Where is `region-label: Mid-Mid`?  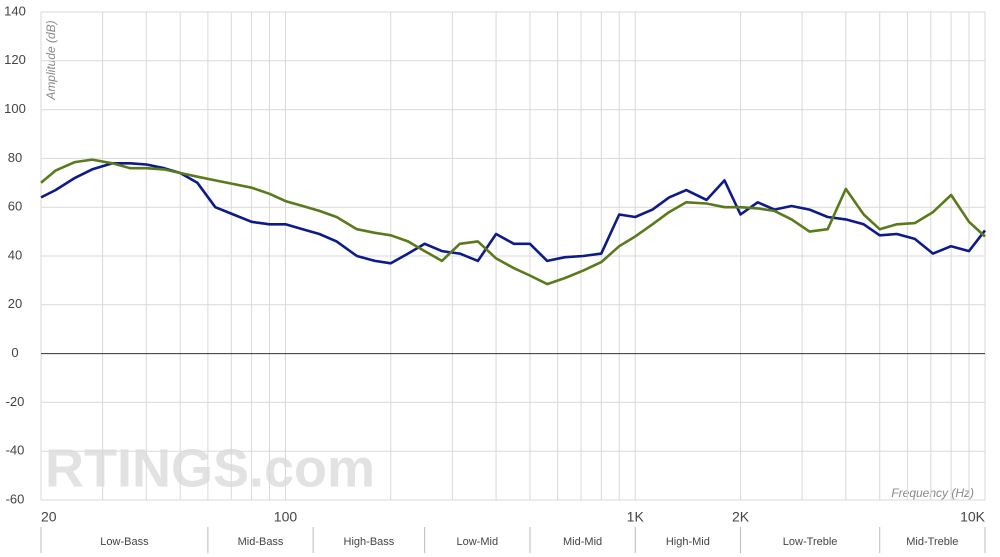 region-label: Mid-Mid is located at coordinates (582, 542).